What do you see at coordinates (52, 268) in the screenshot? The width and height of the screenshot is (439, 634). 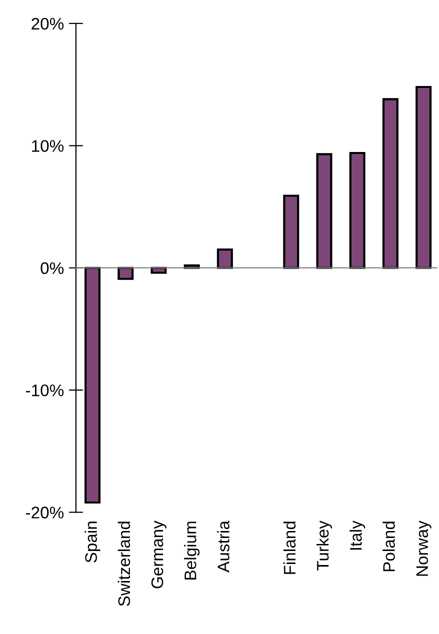 I see `y-tick-label: 0%` at bounding box center [52, 268].